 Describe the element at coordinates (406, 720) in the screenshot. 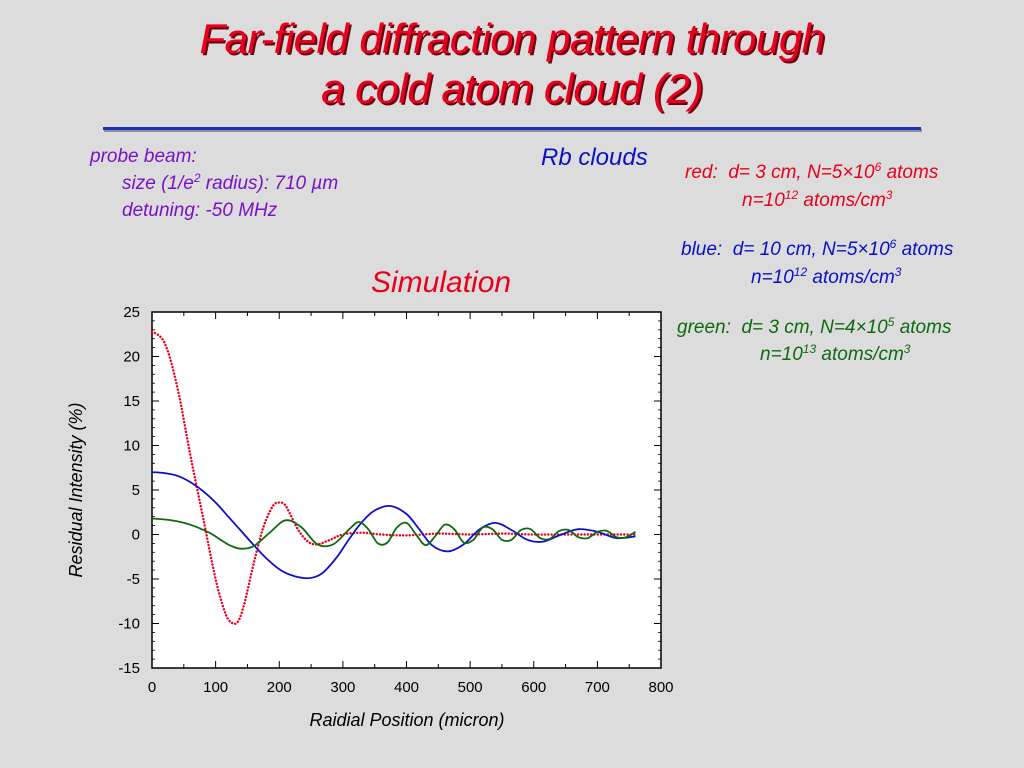

I see `x-axis-label: Raidial Position (micron)` at that location.